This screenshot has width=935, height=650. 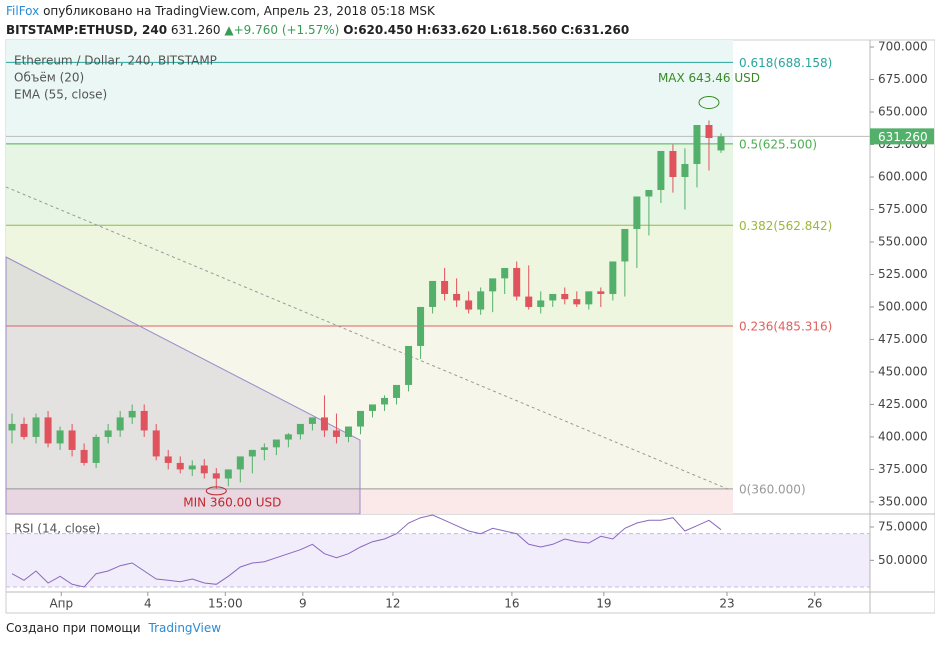 What do you see at coordinates (225, 604) in the screenshot?
I see `x-tick-label: 15:00` at bounding box center [225, 604].